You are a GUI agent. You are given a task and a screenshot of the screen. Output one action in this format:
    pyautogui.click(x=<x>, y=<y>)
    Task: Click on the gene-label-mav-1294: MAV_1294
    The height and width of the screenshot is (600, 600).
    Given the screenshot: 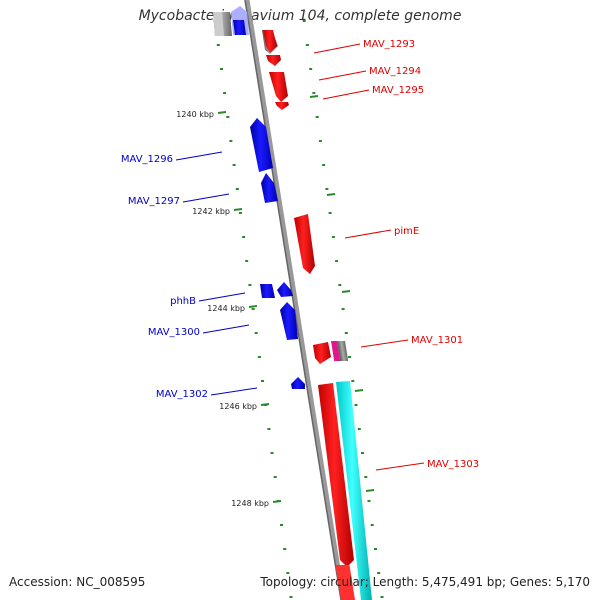 What is the action you would take?
    pyautogui.click(x=395, y=71)
    